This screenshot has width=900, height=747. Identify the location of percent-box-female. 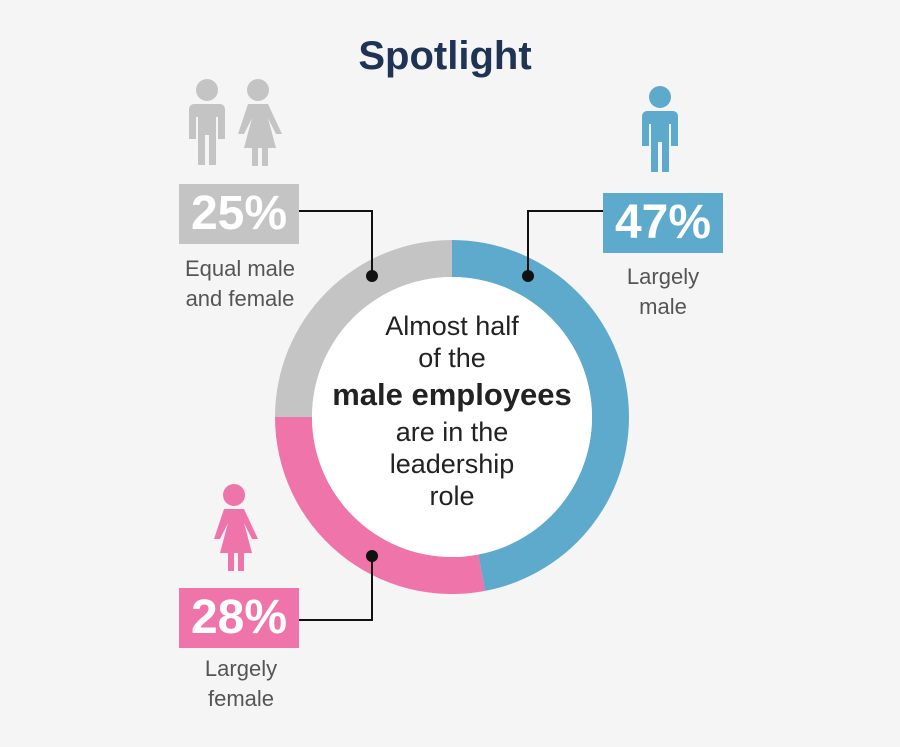
(239, 618).